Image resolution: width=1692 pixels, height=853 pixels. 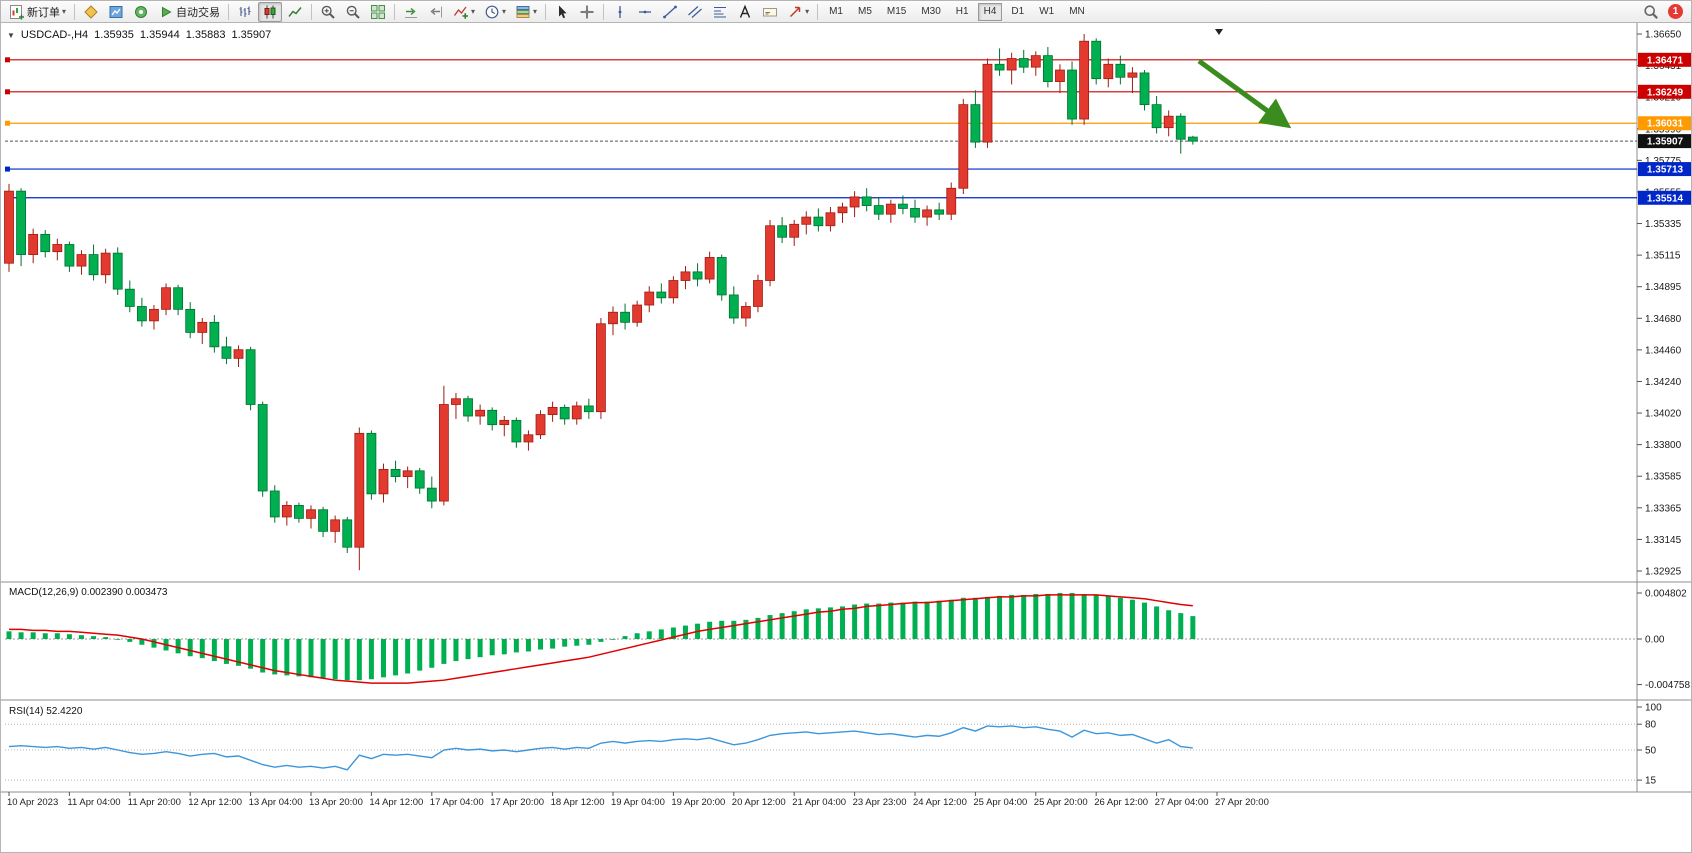 What do you see at coordinates (378, 12) in the screenshot?
I see `tile-windows-button` at bounding box center [378, 12].